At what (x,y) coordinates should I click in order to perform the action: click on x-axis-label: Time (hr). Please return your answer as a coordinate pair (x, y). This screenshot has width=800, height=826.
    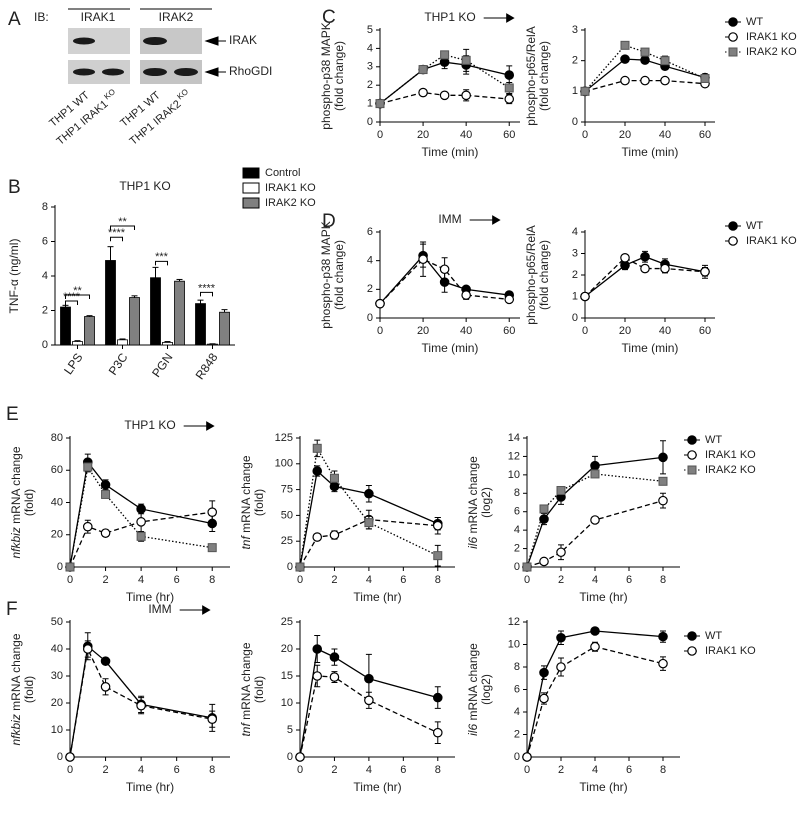
    Looking at the image, I should click on (377, 787).